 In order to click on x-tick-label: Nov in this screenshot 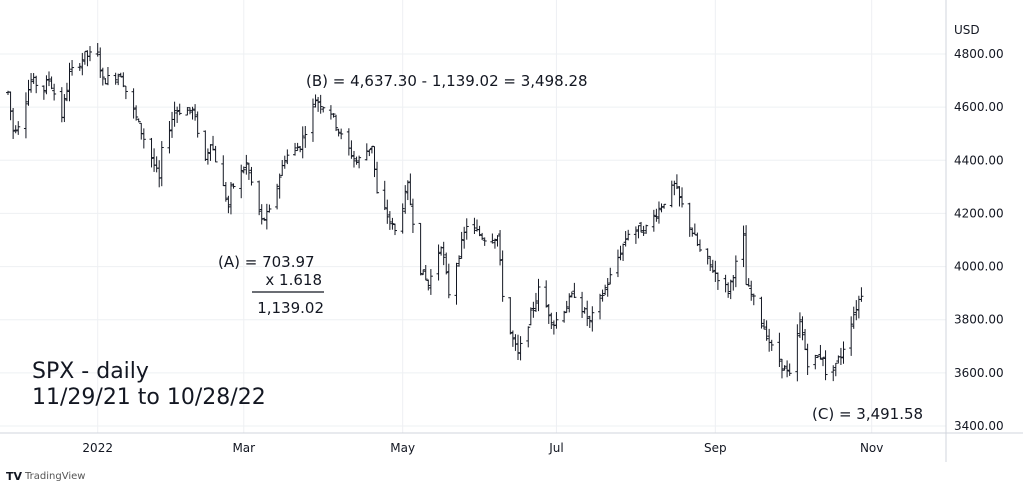, I will do `click(871, 448)`.